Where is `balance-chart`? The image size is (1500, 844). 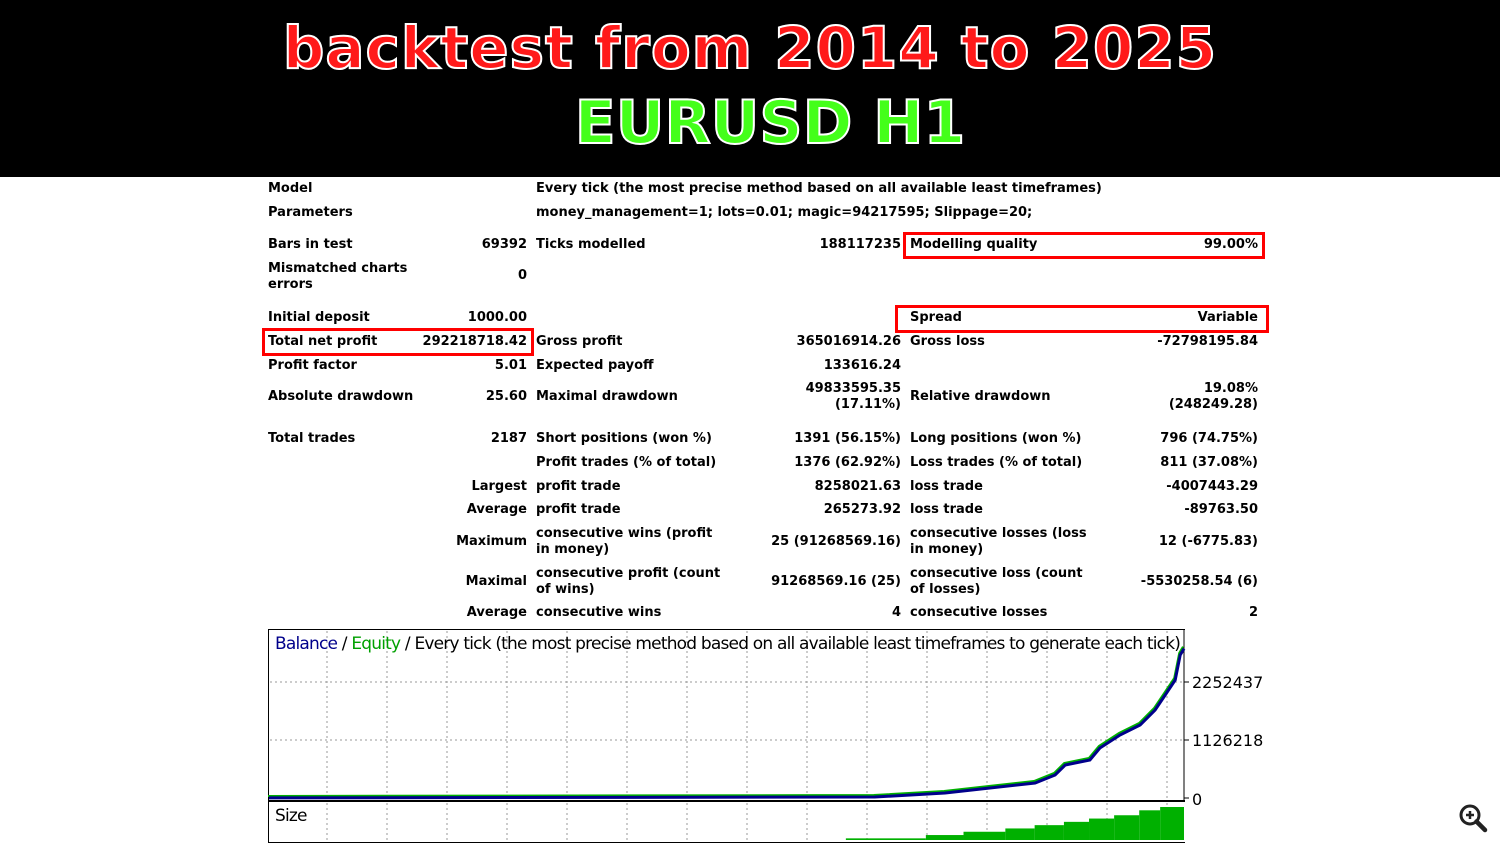
balance-chart is located at coordinates (726, 715).